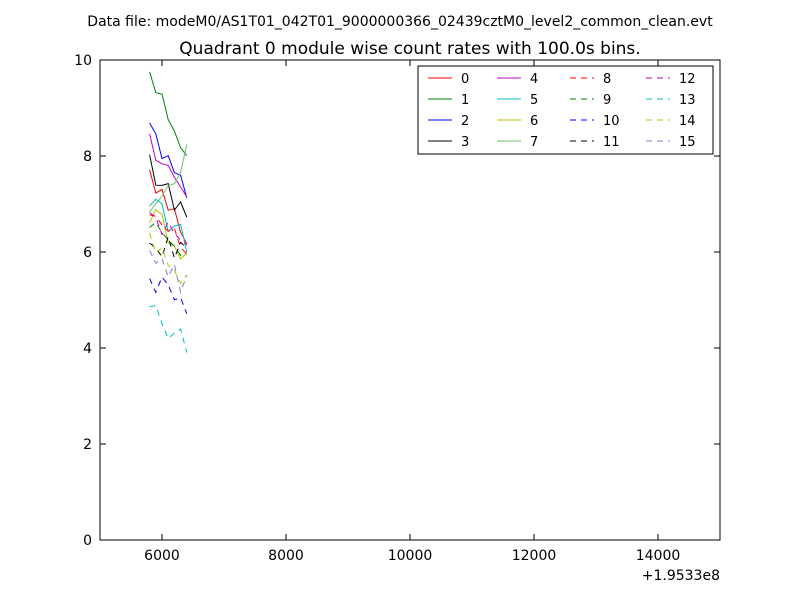 This screenshot has height=600, width=800. I want to click on y-tick-label: 4, so click(87, 349).